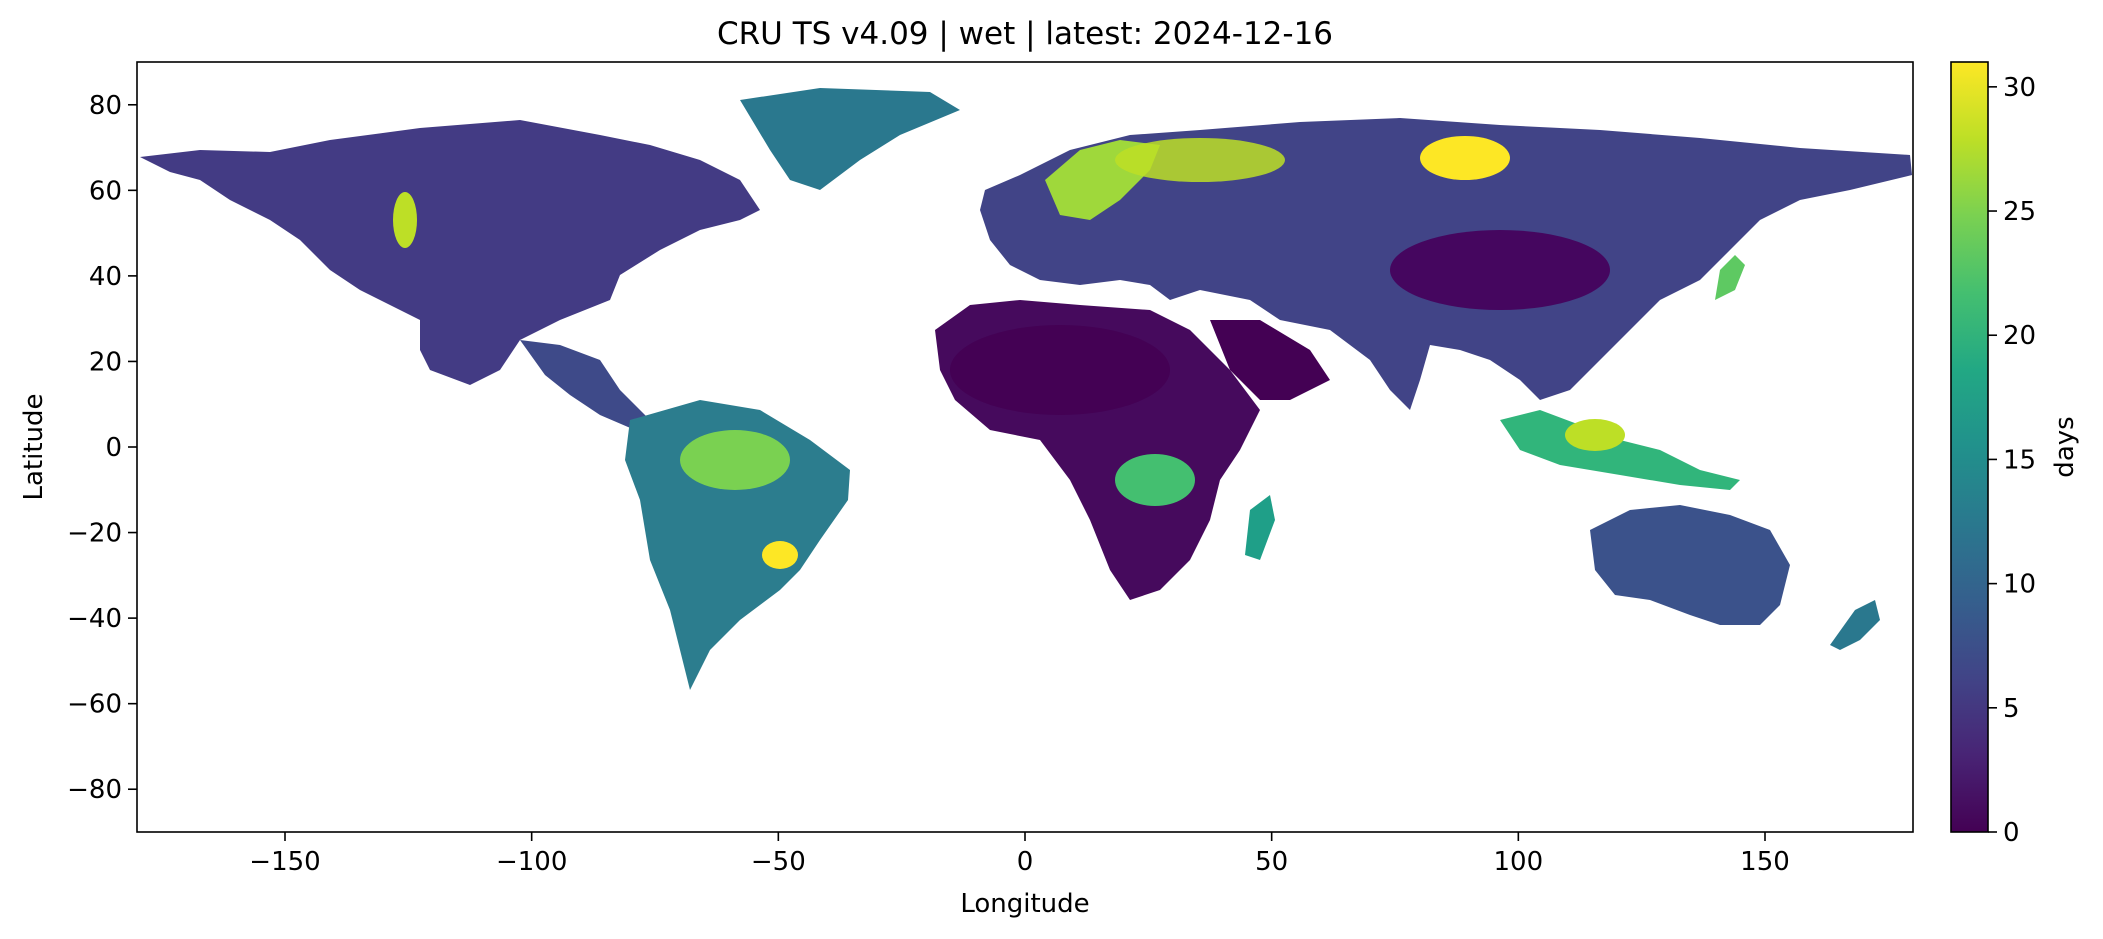  Describe the element at coordinates (1260, 527) in the screenshot. I see `madagascar-landmass` at that location.